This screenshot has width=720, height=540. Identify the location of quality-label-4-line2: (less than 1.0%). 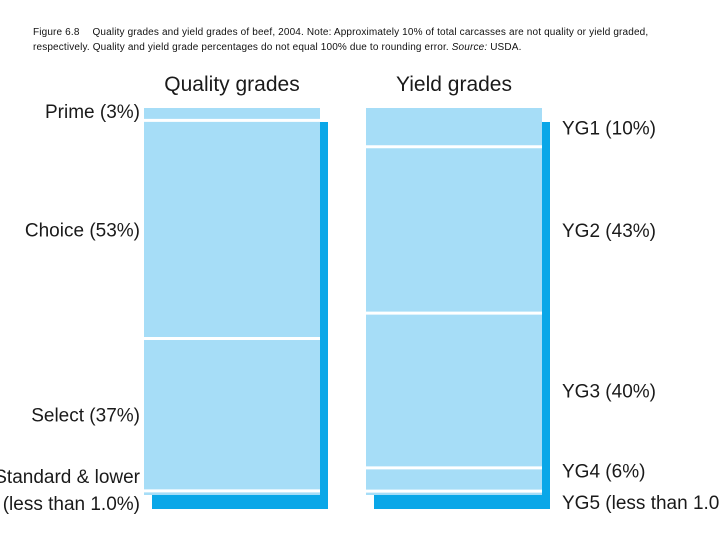
(71, 504).